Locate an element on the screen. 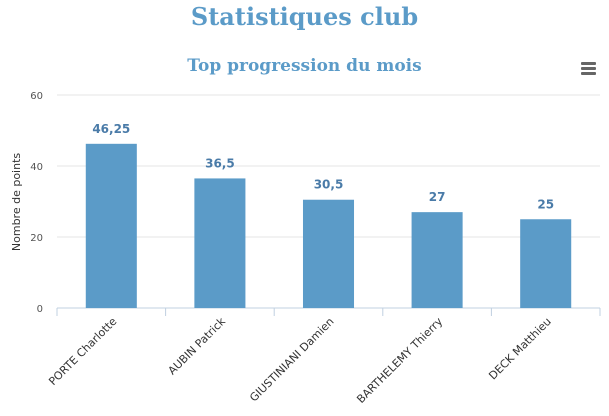  hamburger-menu-icon is located at coordinates (588, 63).